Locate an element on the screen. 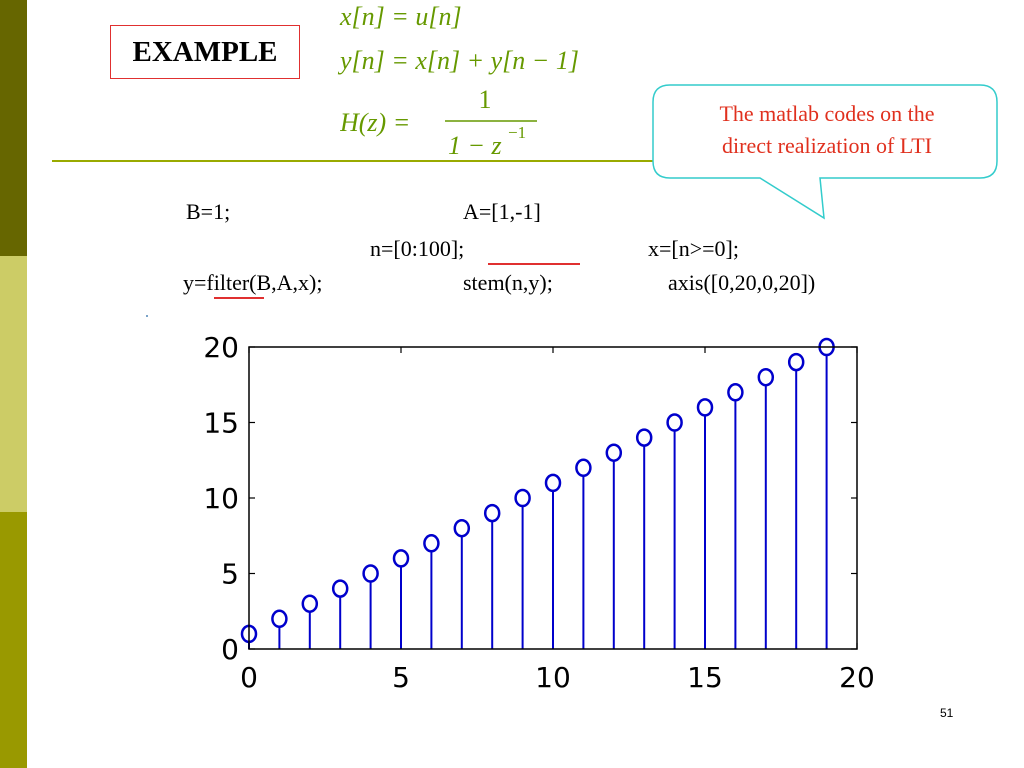 This screenshot has height=768, width=1024. callout-bubble is located at coordinates (825, 152).